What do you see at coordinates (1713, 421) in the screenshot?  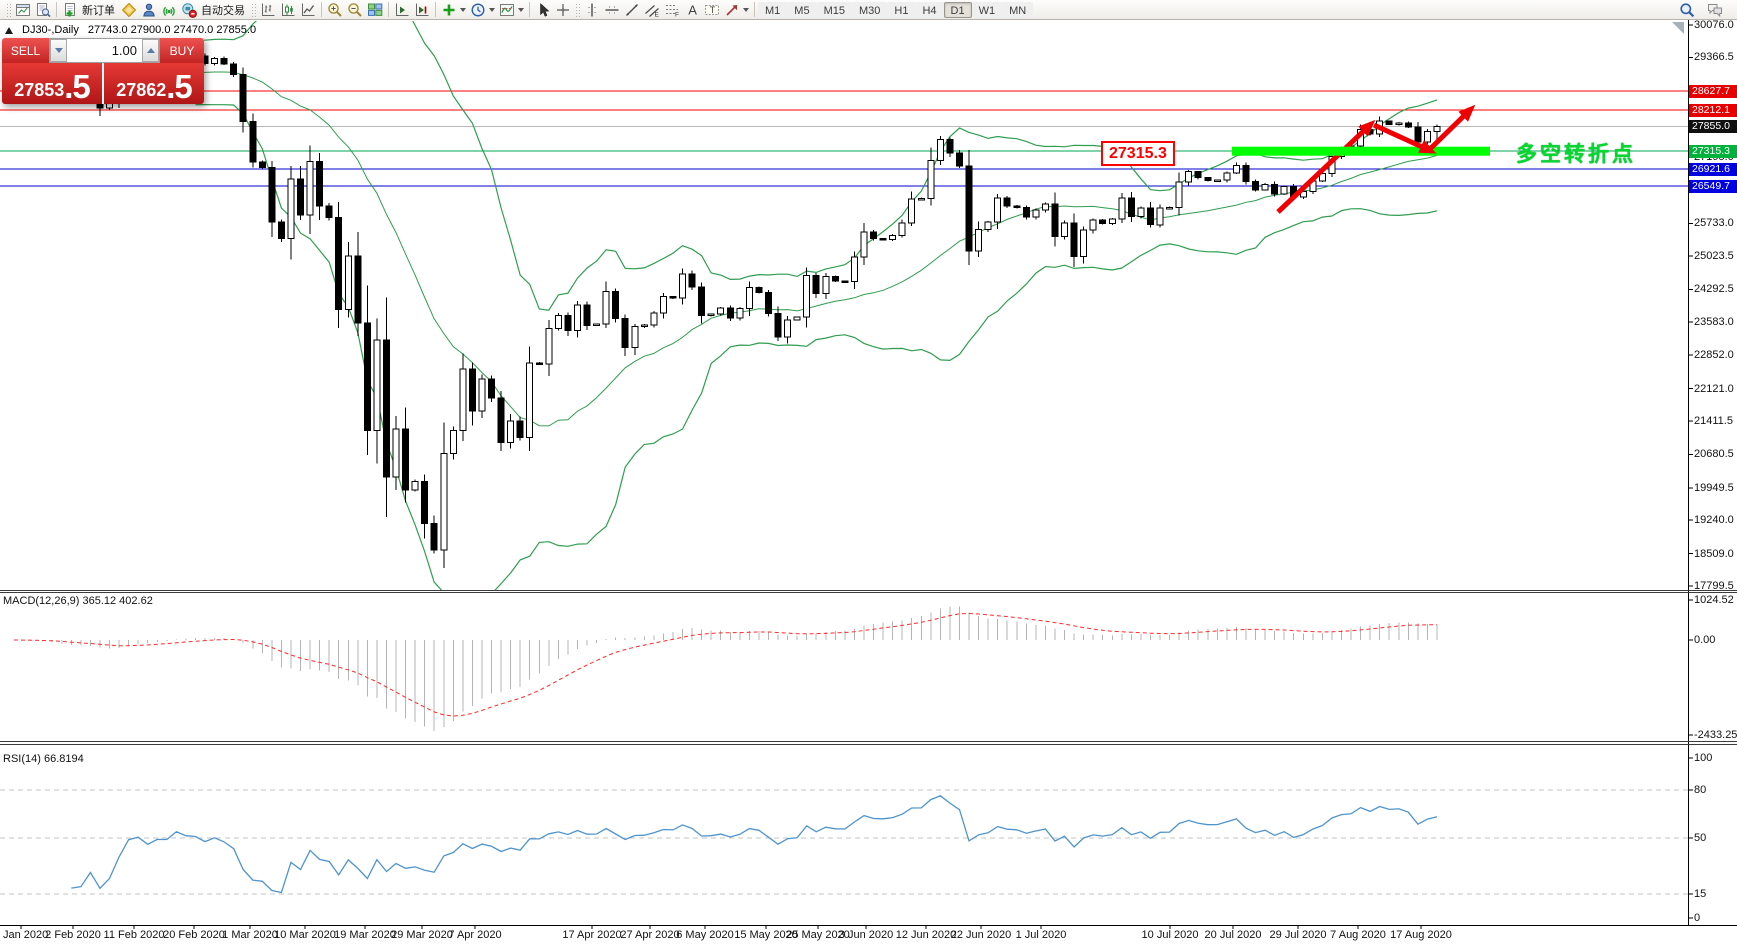 I see `price-axis-tick: 21411.5` at bounding box center [1713, 421].